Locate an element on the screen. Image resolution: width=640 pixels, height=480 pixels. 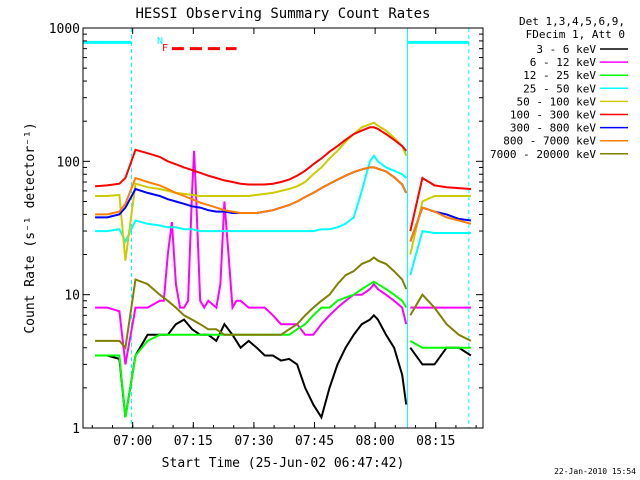
x-tick-label: 07:00 is located at coordinates (132, 441).